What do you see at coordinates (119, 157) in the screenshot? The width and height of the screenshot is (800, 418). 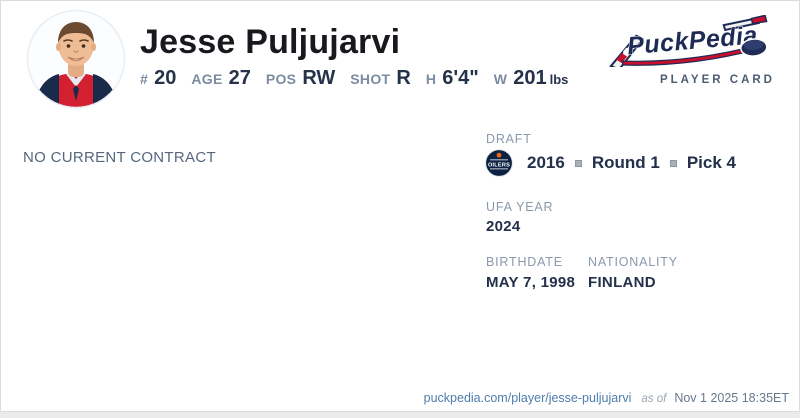 I see `contract-status: NO CURRENT CONTRACT` at bounding box center [119, 157].